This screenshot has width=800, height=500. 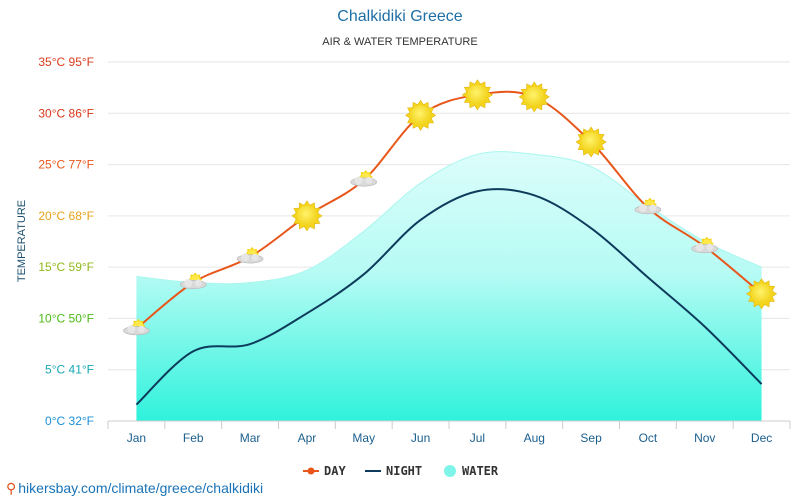 I want to click on y-tick-label: 20°C 68°F, so click(x=66, y=216).